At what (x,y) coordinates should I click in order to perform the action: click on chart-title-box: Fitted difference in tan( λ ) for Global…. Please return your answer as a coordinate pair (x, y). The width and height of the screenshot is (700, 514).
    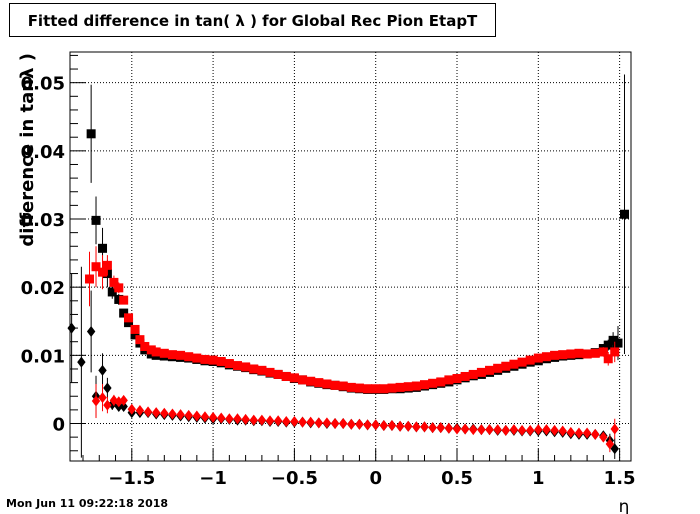
    Looking at the image, I should click on (252, 20).